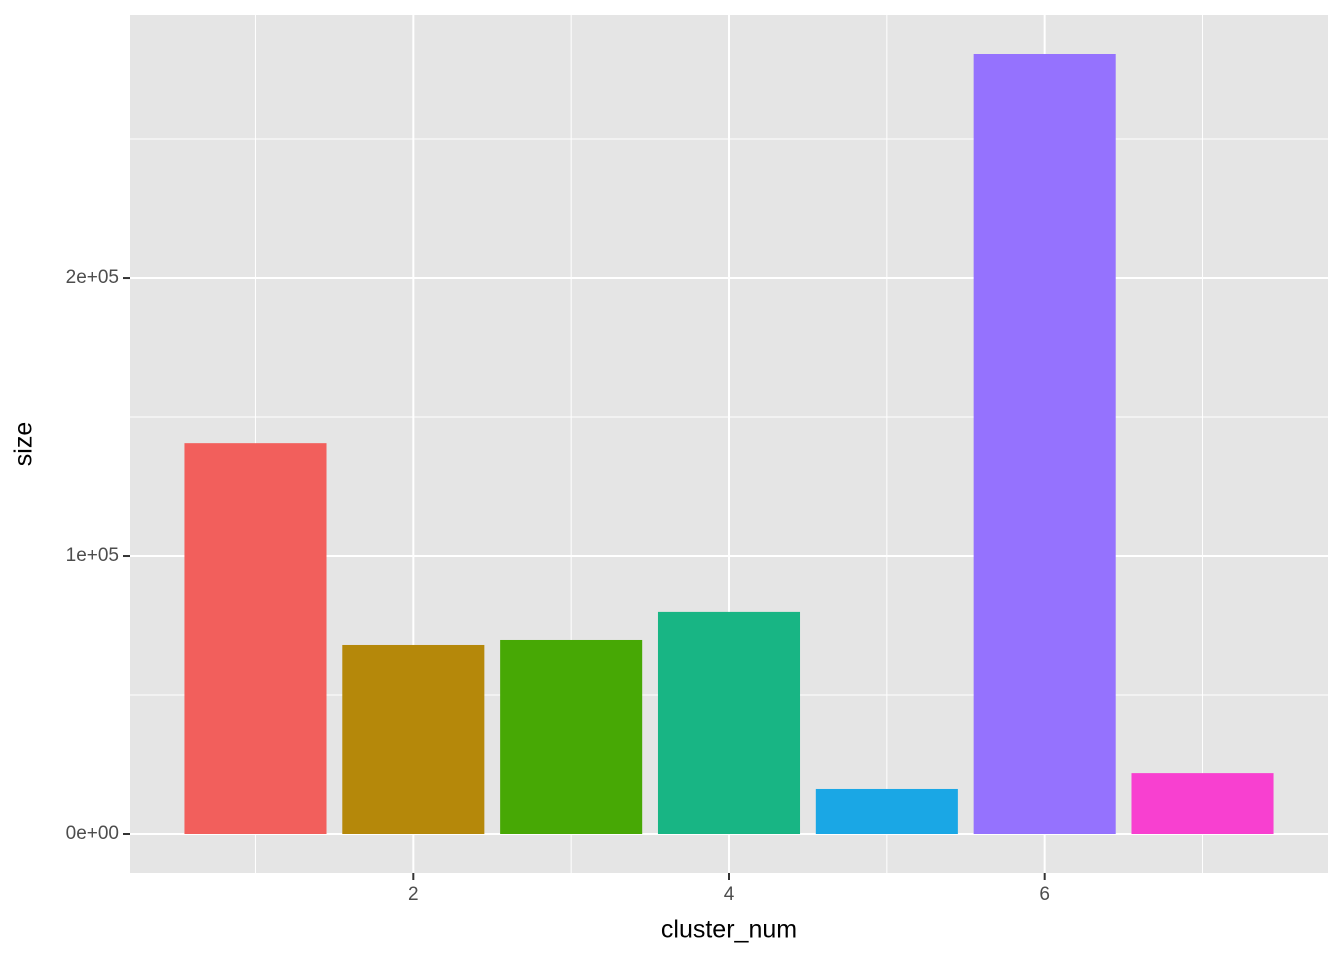 Image resolution: width=1344 pixels, height=960 pixels. I want to click on x-axis-title: cluster_num, so click(729, 930).